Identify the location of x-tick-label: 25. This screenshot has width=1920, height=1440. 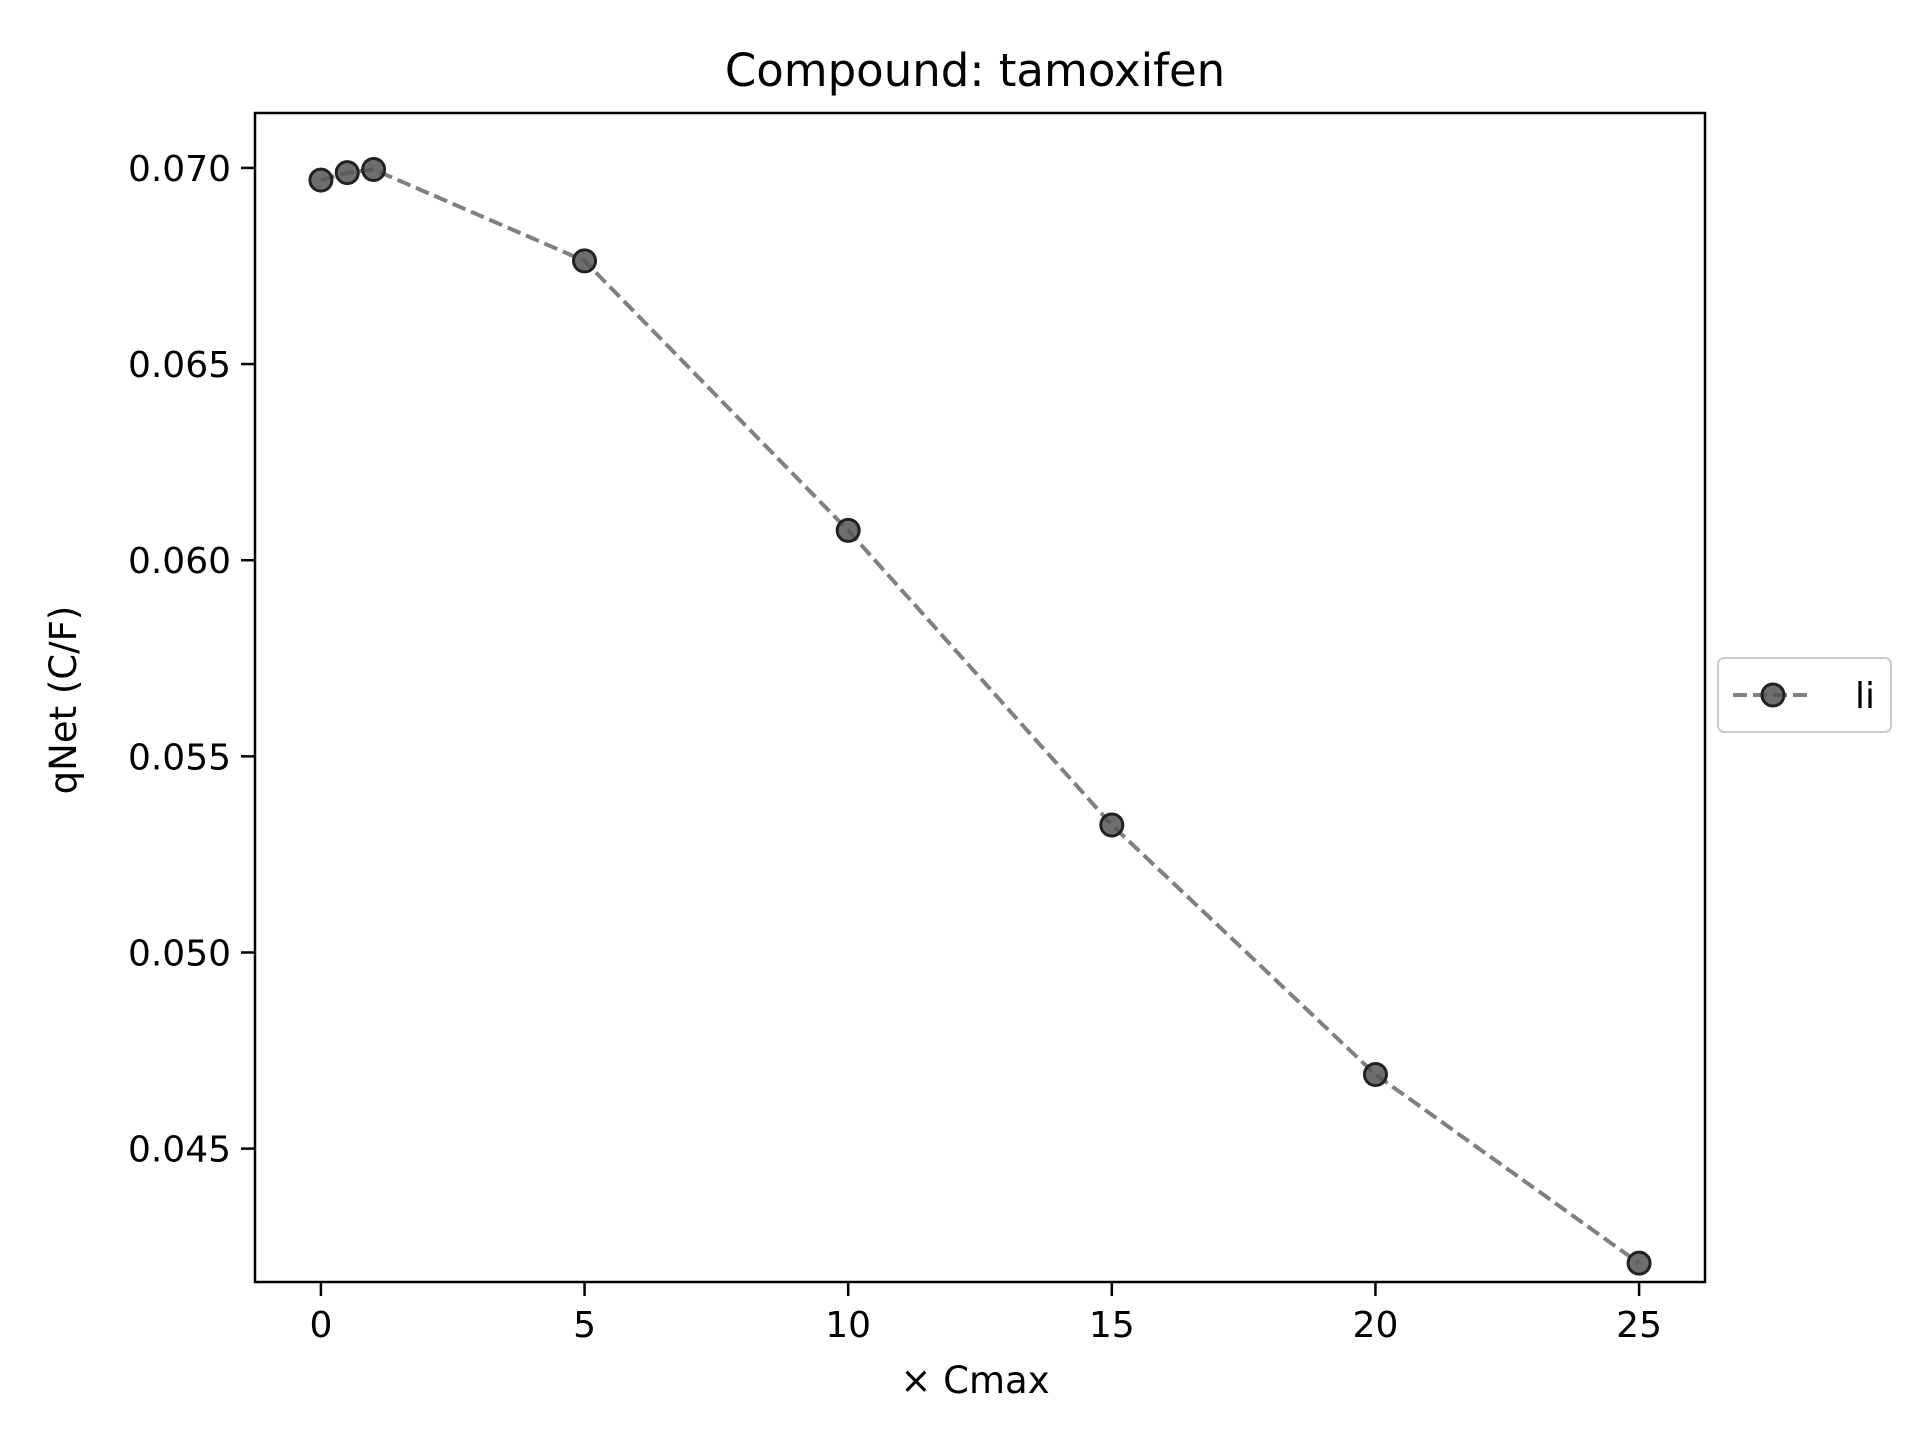
(1639, 1325).